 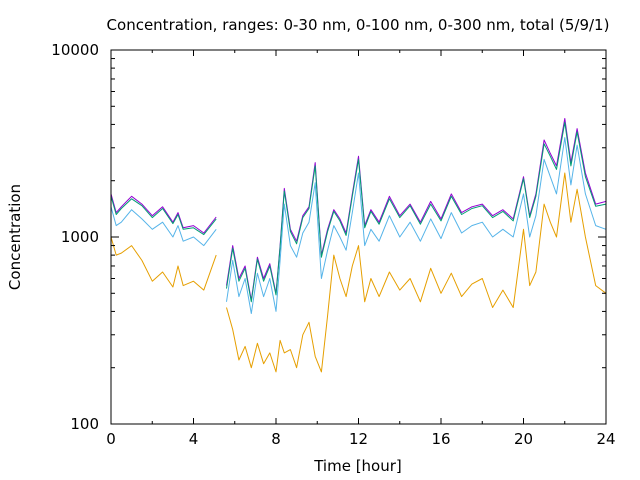 What do you see at coordinates (357, 466) in the screenshot?
I see `x-axis-label: Time [hour]` at bounding box center [357, 466].